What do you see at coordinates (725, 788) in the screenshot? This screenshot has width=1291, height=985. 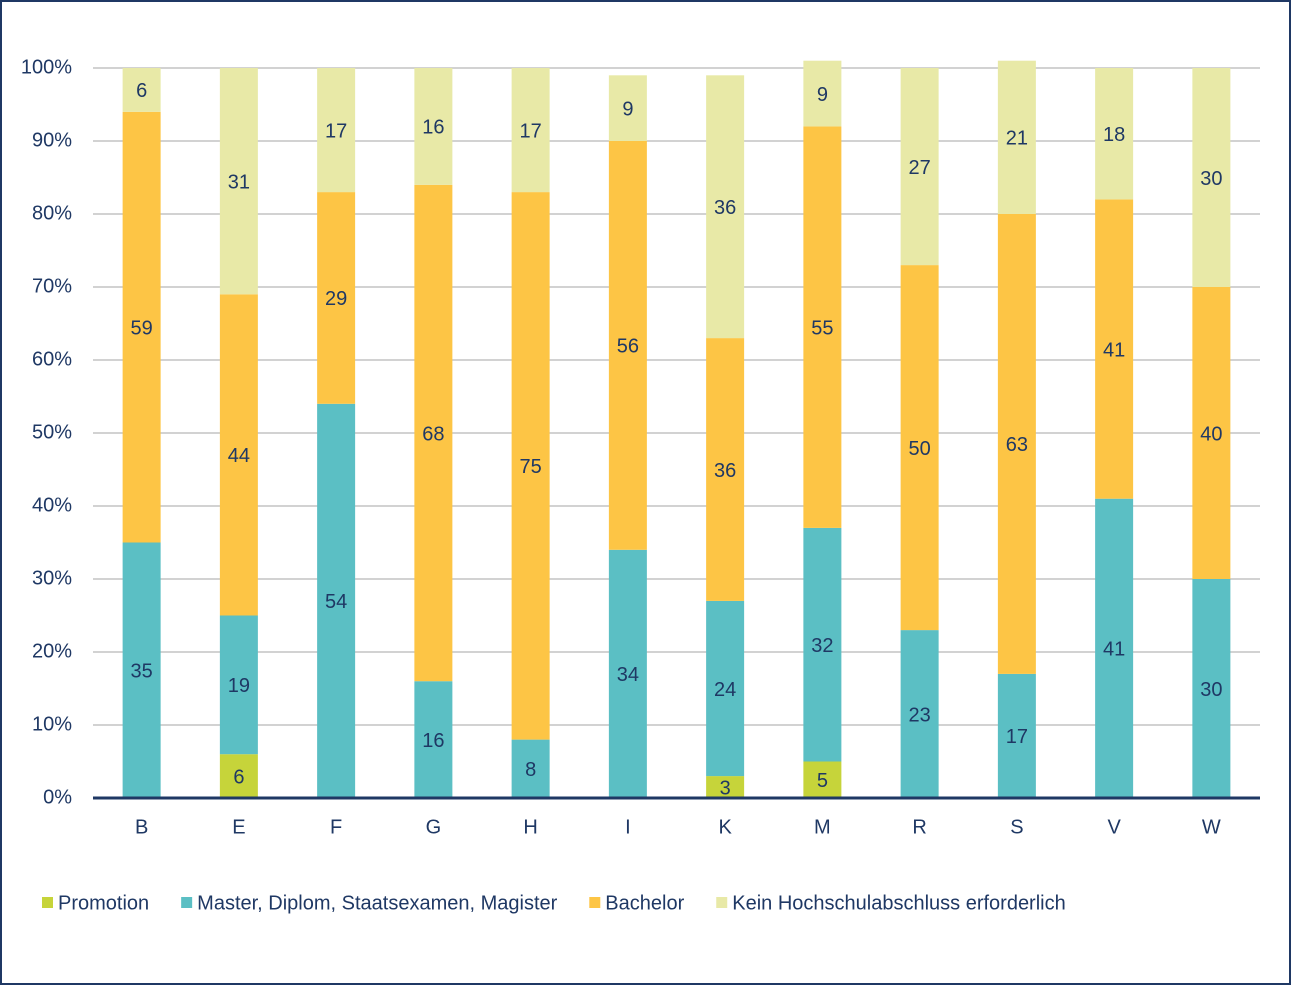 I see `data-label: 3` at bounding box center [725, 788].